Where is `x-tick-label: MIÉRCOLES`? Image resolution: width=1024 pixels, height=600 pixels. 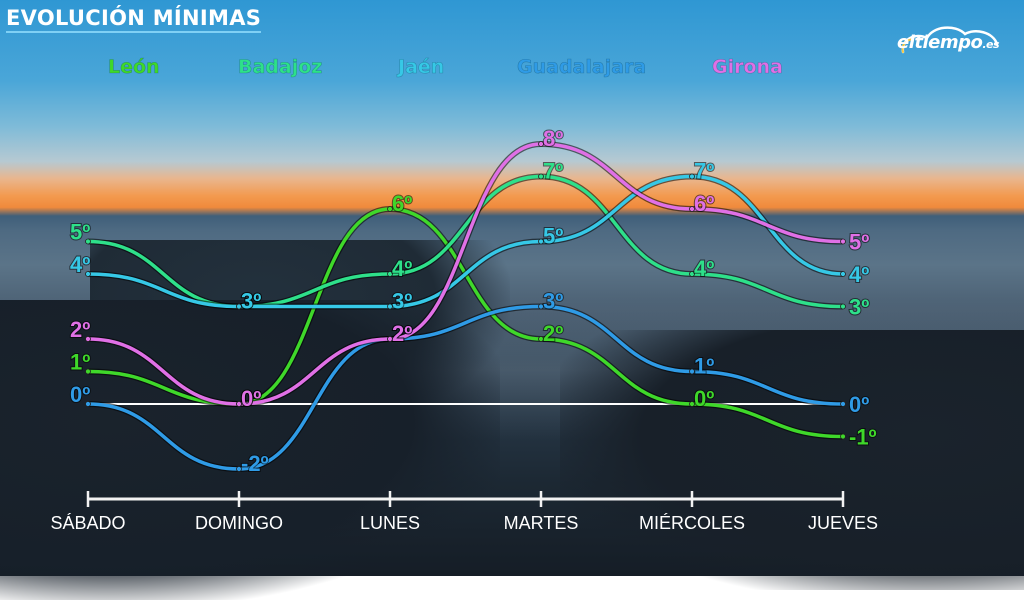 x-tick-label: MIÉRCOLES is located at coordinates (692, 523).